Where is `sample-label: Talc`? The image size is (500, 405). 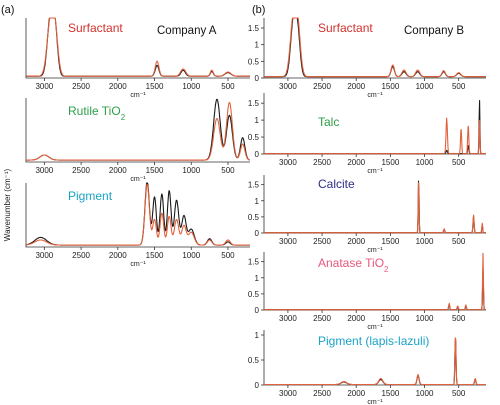
sample-label: Talc is located at coordinates (328, 122).